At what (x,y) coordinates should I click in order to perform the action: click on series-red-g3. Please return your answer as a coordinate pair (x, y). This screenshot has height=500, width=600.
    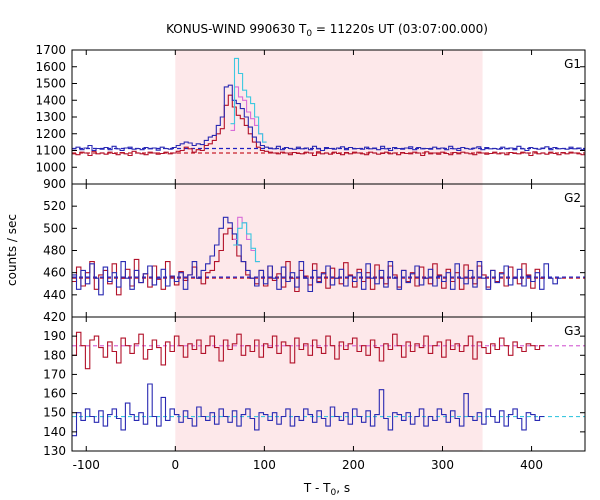
    Looking at the image, I should click on (308, 350).